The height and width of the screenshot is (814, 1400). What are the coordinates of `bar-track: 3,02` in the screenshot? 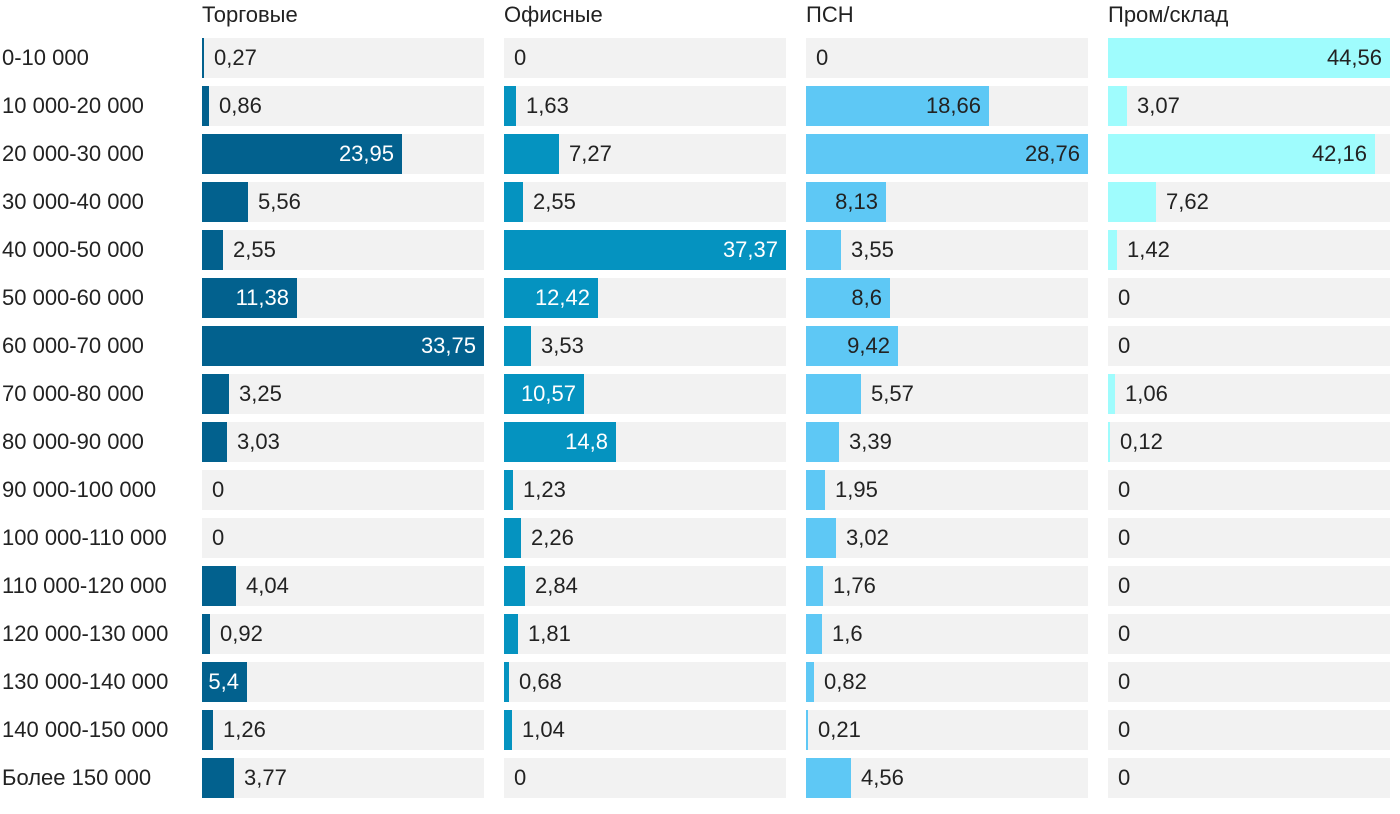 It's located at (947, 538).